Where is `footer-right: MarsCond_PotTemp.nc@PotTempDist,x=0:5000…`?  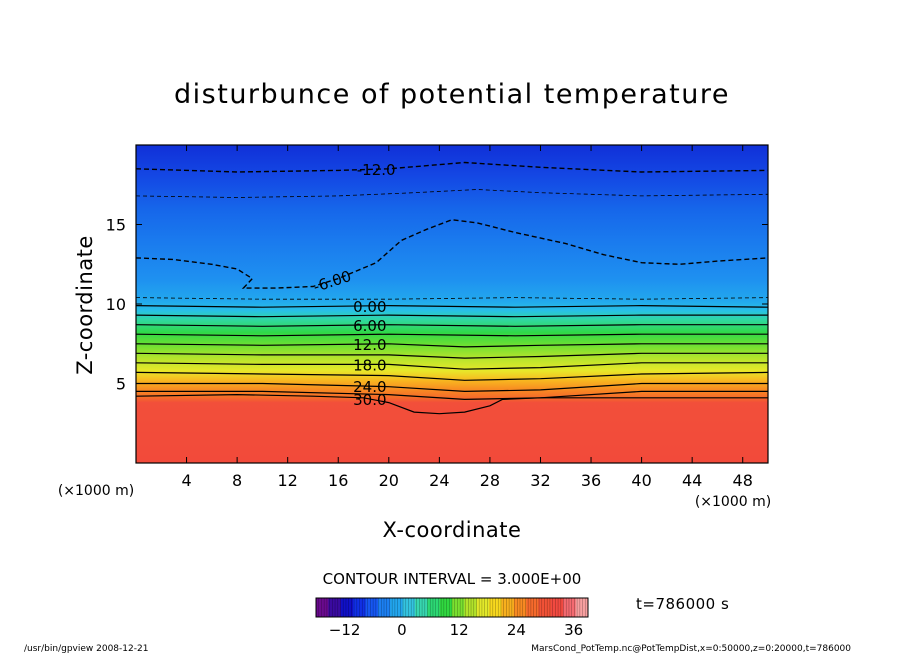 footer-right: MarsCond_PotTemp.nc@PotTempDist,x=0:5000… is located at coordinates (691, 649).